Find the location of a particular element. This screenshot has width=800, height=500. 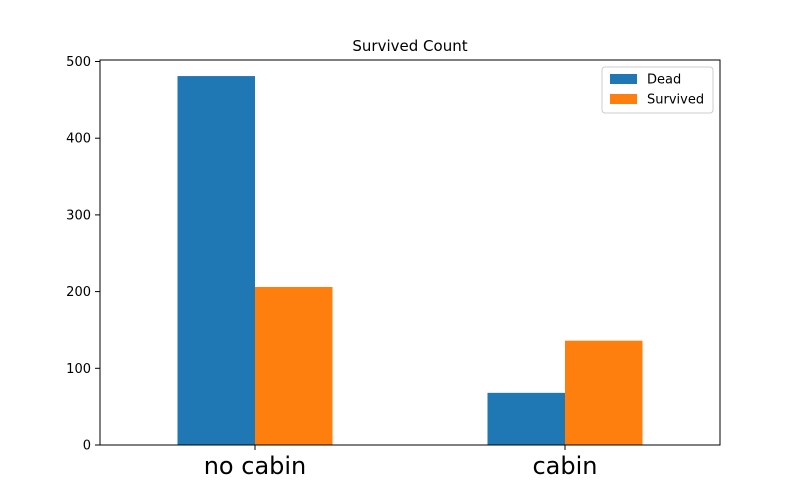

bar-dead-cabin is located at coordinates (526, 418).